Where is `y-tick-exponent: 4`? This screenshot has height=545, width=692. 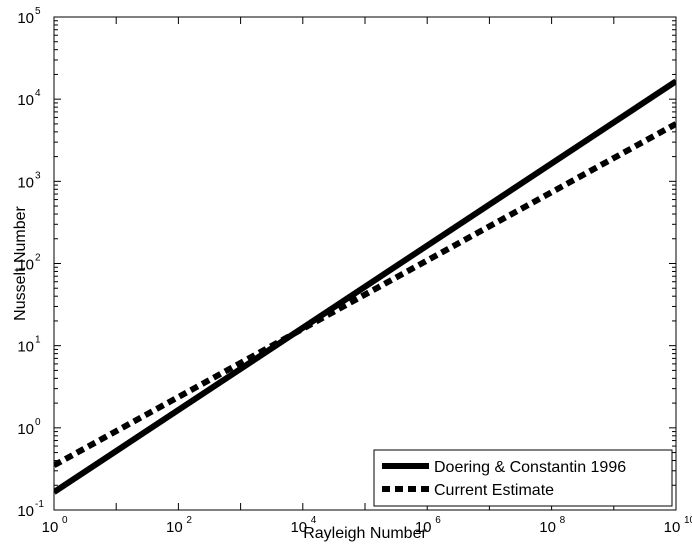 y-tick-exponent: 4 is located at coordinates (38, 93).